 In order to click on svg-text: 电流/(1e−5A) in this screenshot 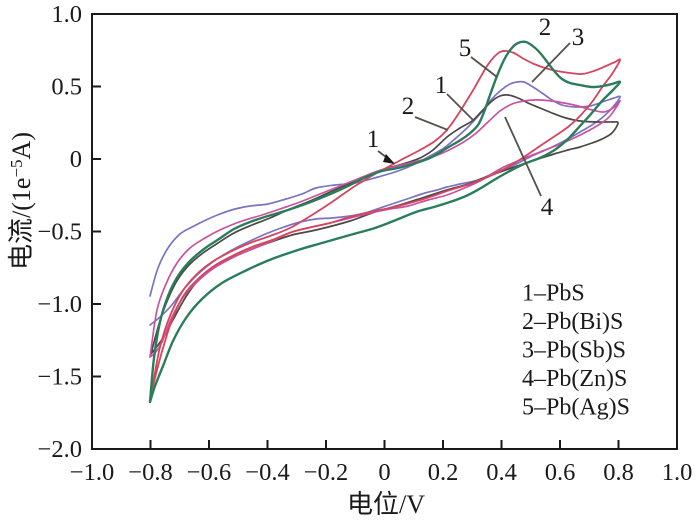, I will do `click(21, 201)`.